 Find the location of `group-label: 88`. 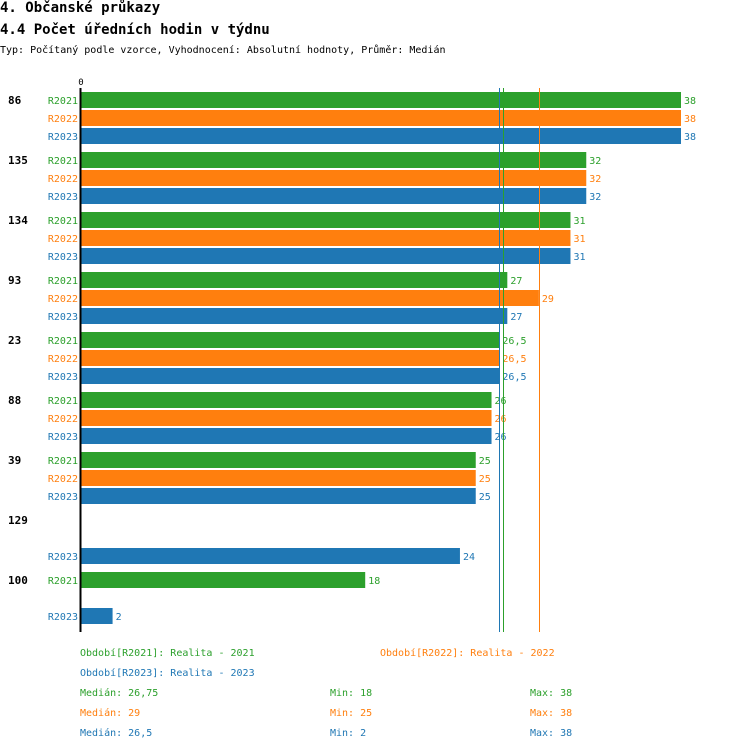

group-label: 88 is located at coordinates (14, 400).